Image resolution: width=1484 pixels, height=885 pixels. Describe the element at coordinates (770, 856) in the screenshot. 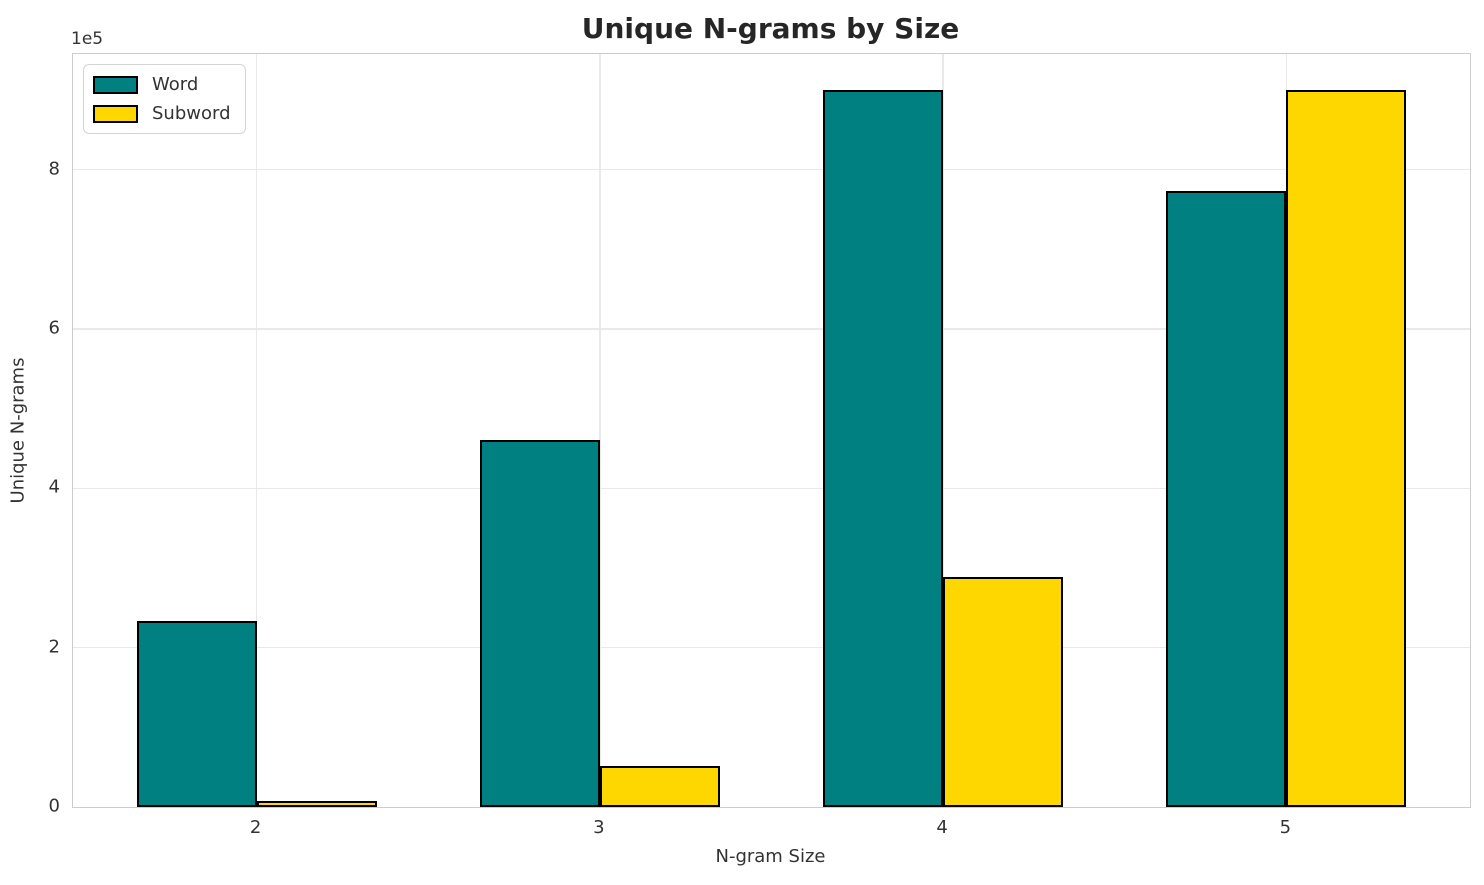

I see `x-axis-label: N-gram Size` at that location.